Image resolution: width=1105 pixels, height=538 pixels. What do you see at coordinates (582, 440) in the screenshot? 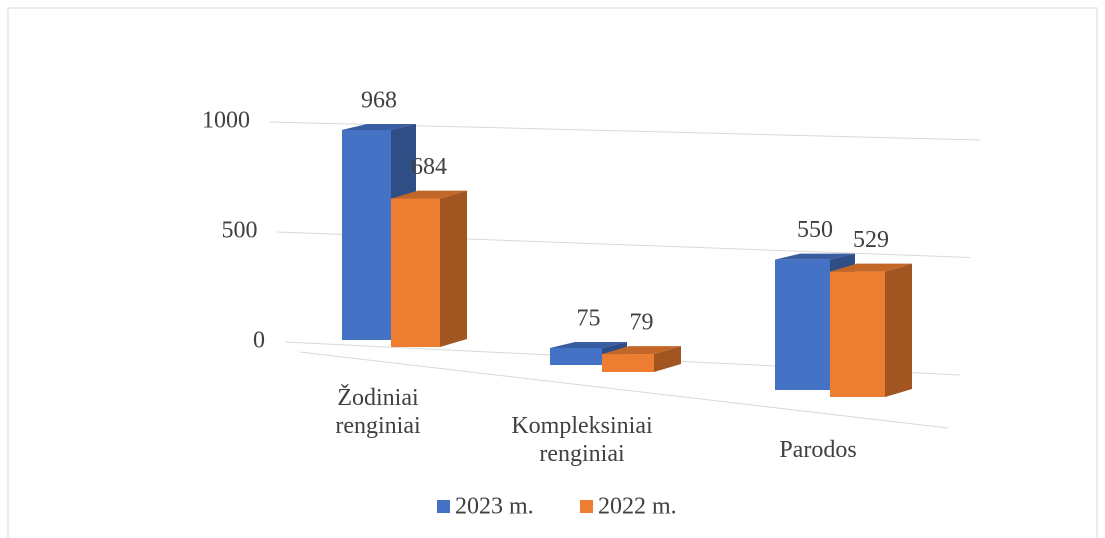
I see `x-tick-label: Kompleksiniai renginiai` at bounding box center [582, 440].